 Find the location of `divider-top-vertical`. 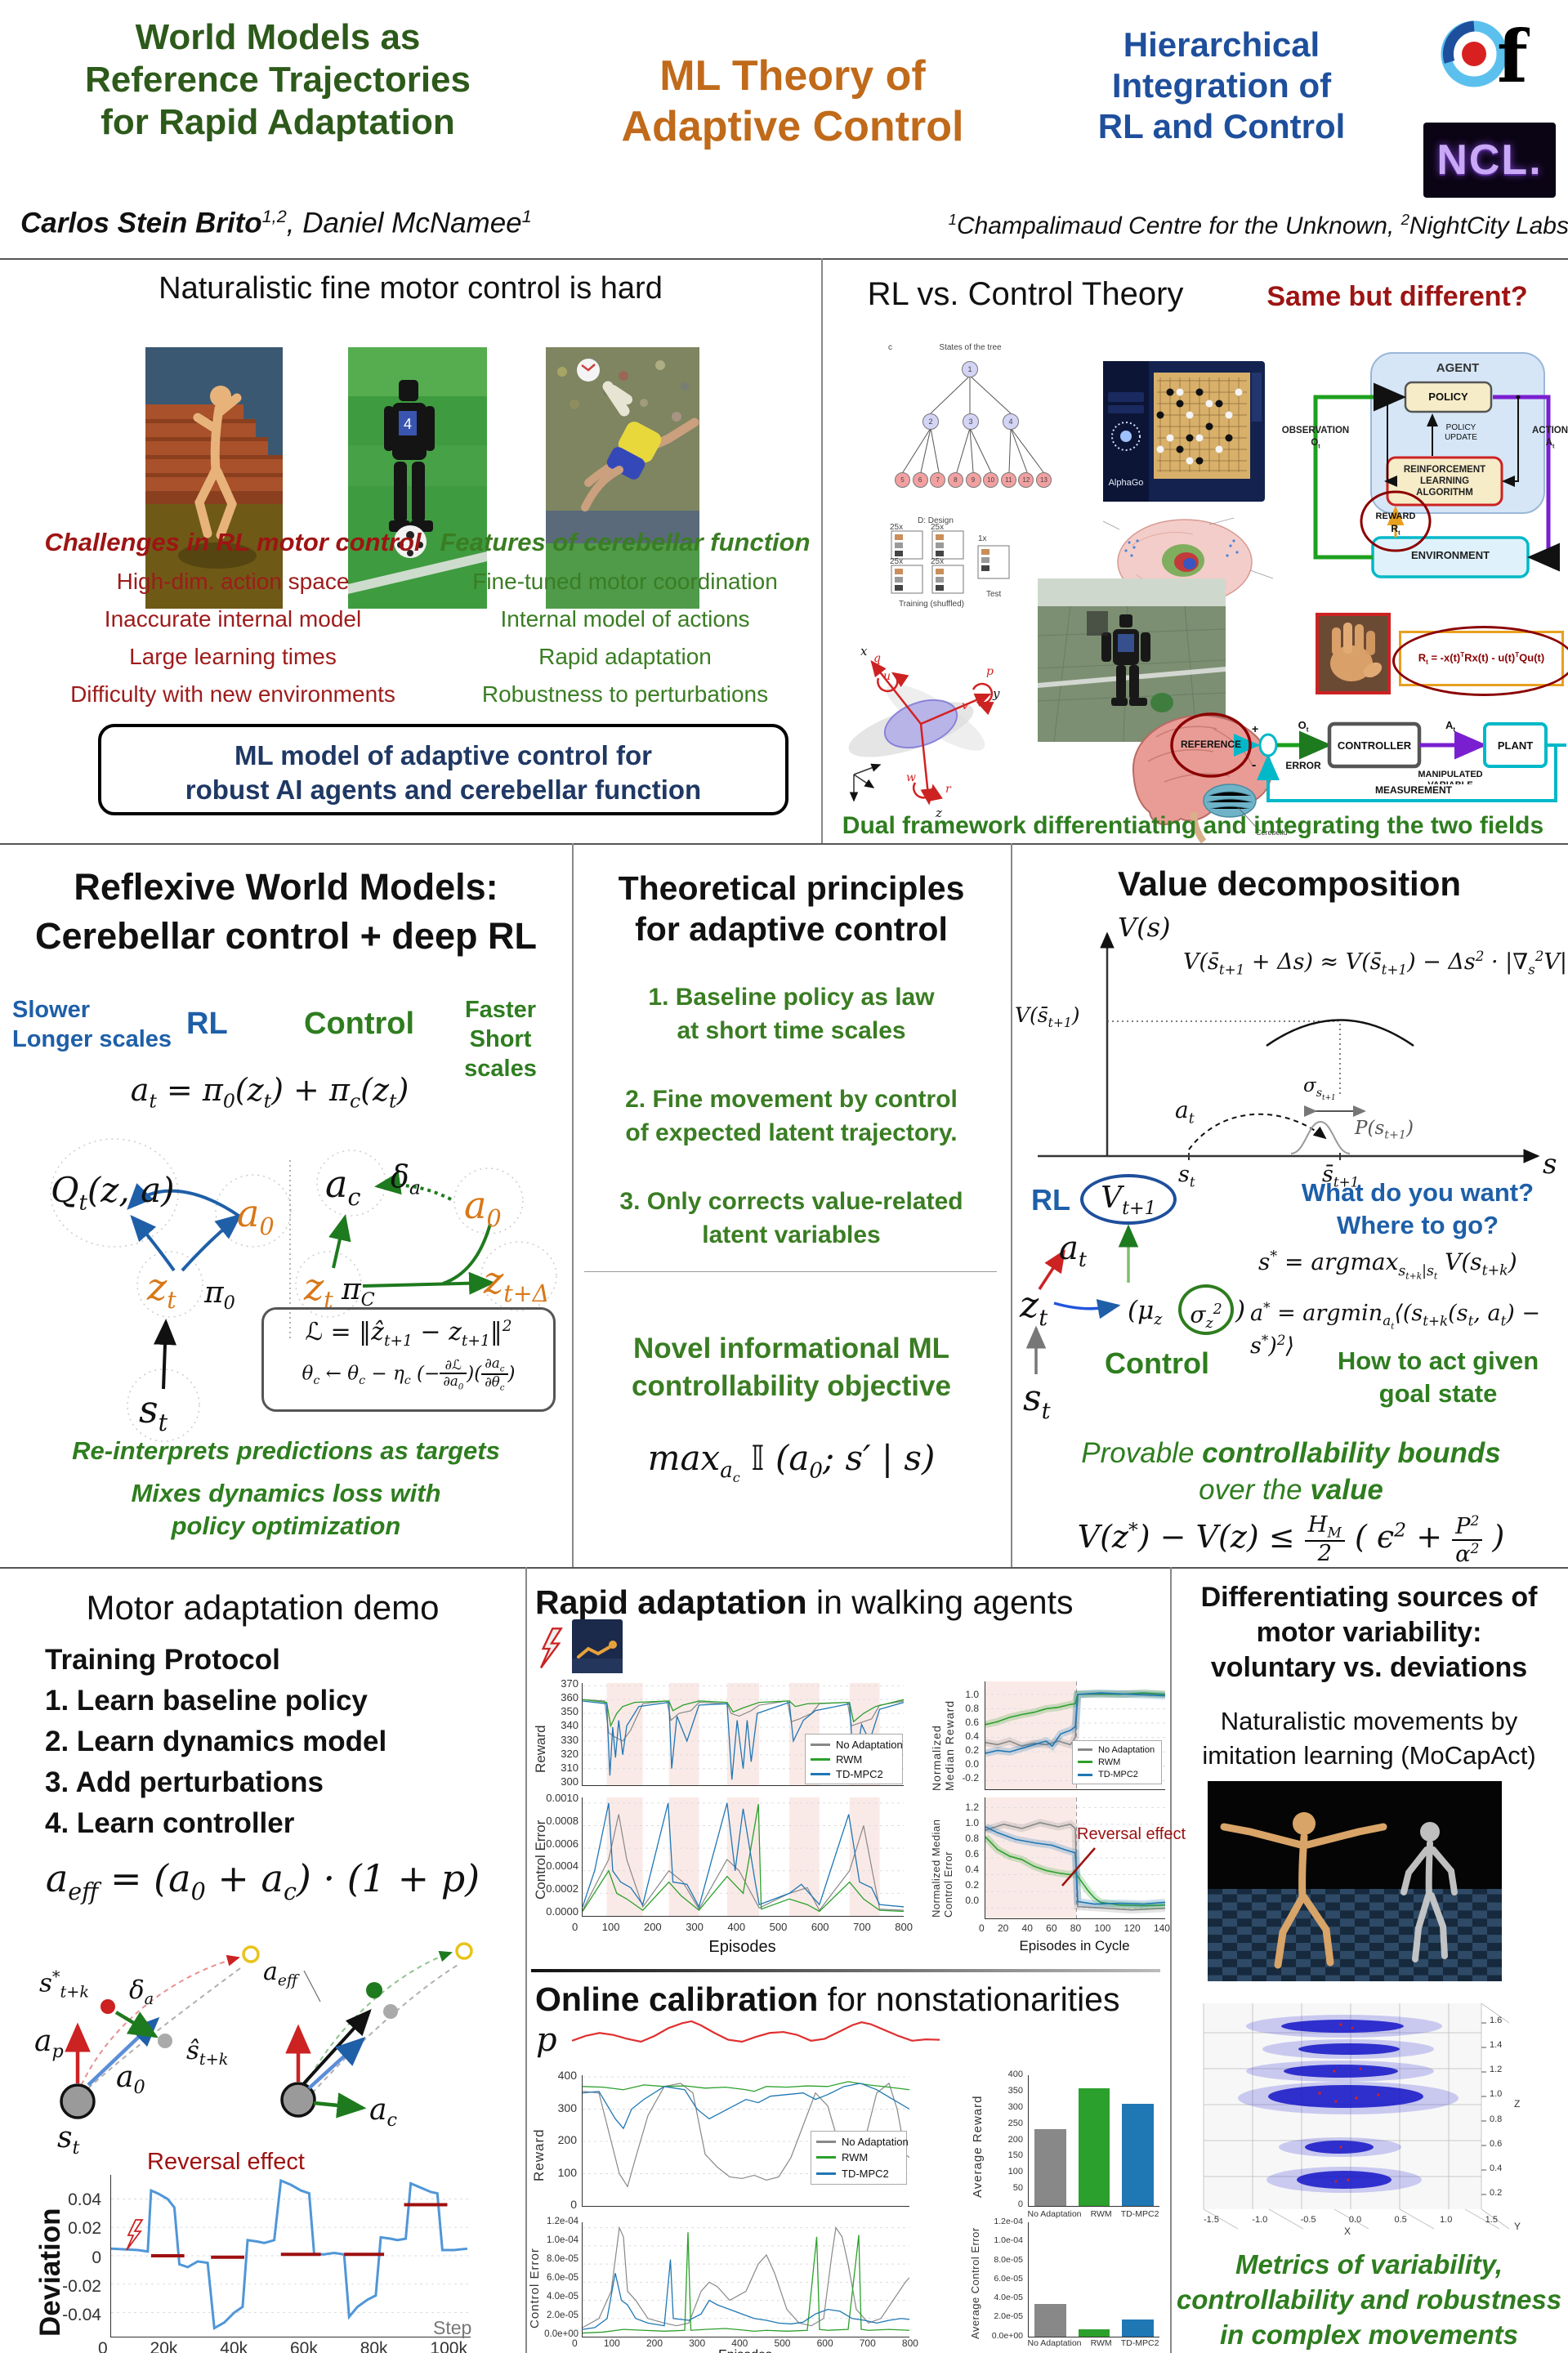

divider-top-vertical is located at coordinates (822, 550).